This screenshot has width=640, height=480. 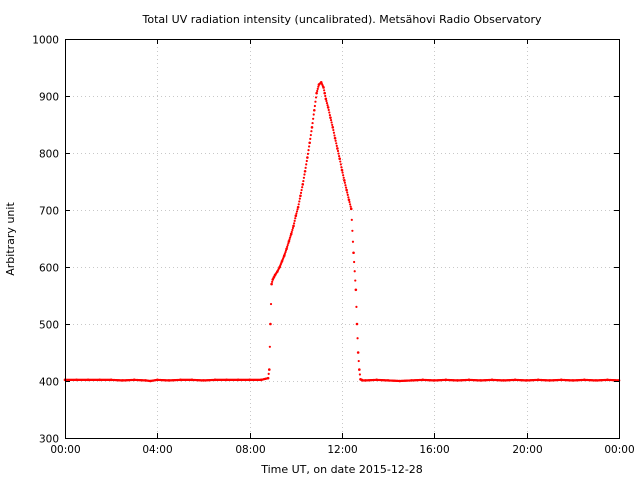 I want to click on y-tick-label: 600, so click(x=49, y=269).